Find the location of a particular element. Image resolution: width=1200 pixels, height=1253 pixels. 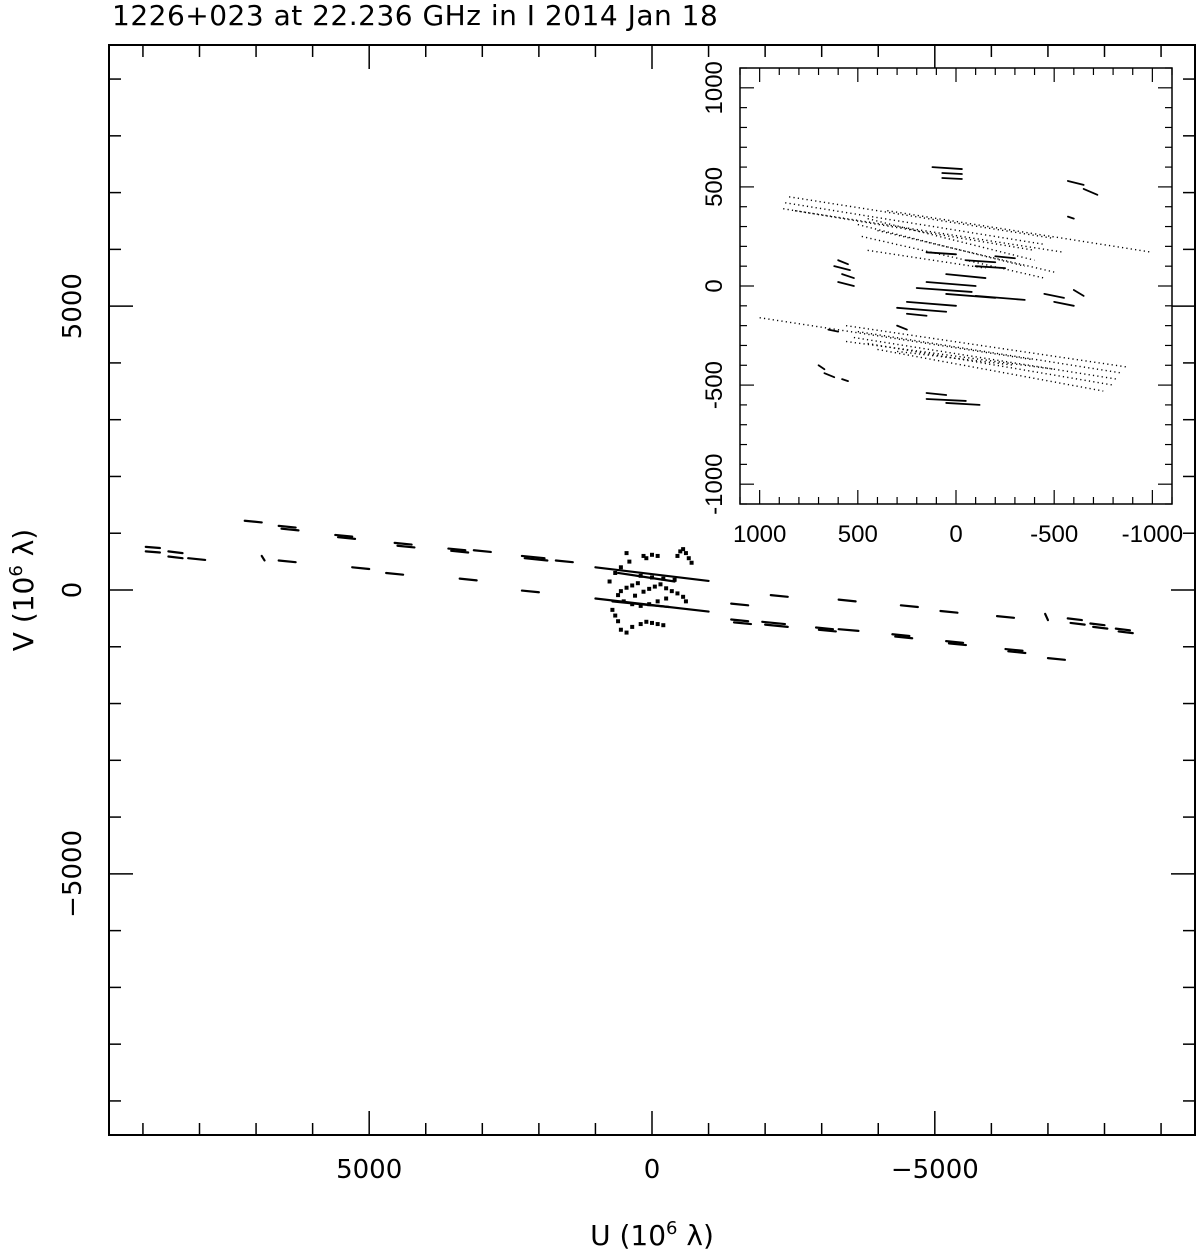

y-tick-label: -1000 is located at coordinates (714, 483).